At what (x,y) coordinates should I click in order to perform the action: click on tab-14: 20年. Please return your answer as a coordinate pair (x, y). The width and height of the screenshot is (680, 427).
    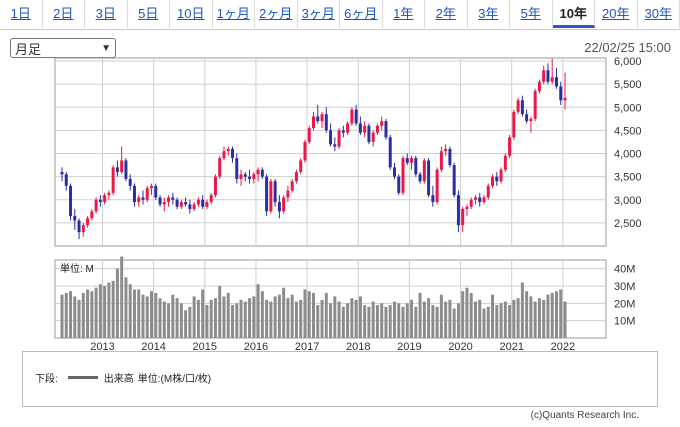
    Looking at the image, I should click on (616, 14).